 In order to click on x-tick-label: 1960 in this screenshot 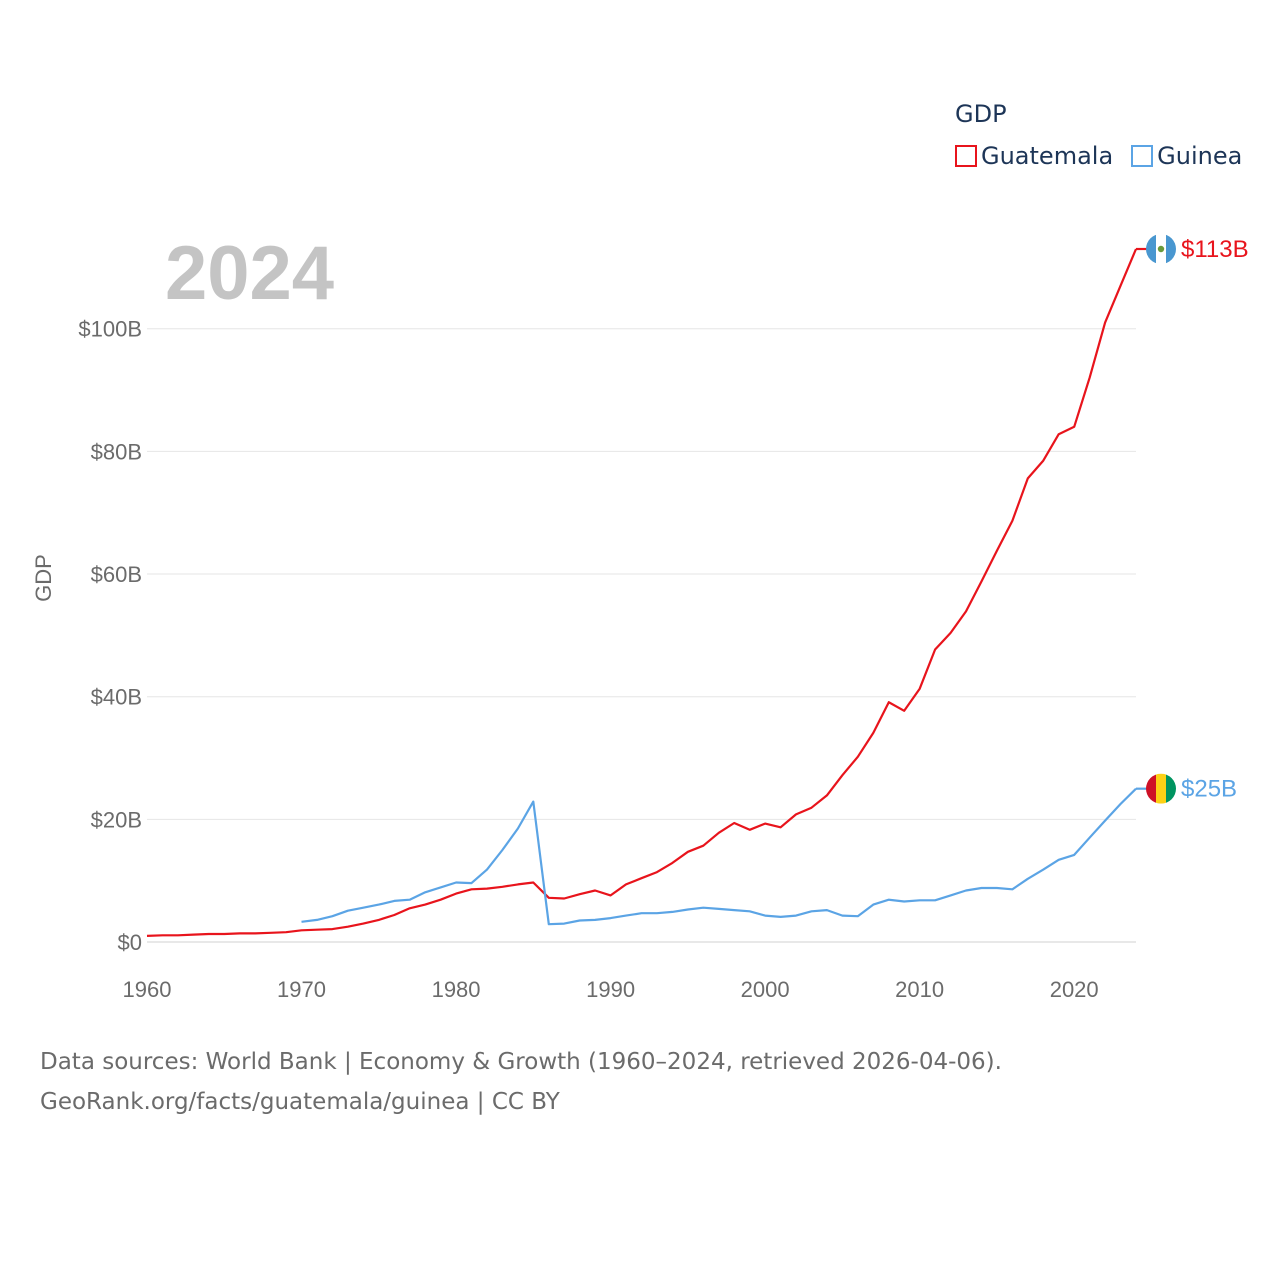, I will do `click(147, 989)`.